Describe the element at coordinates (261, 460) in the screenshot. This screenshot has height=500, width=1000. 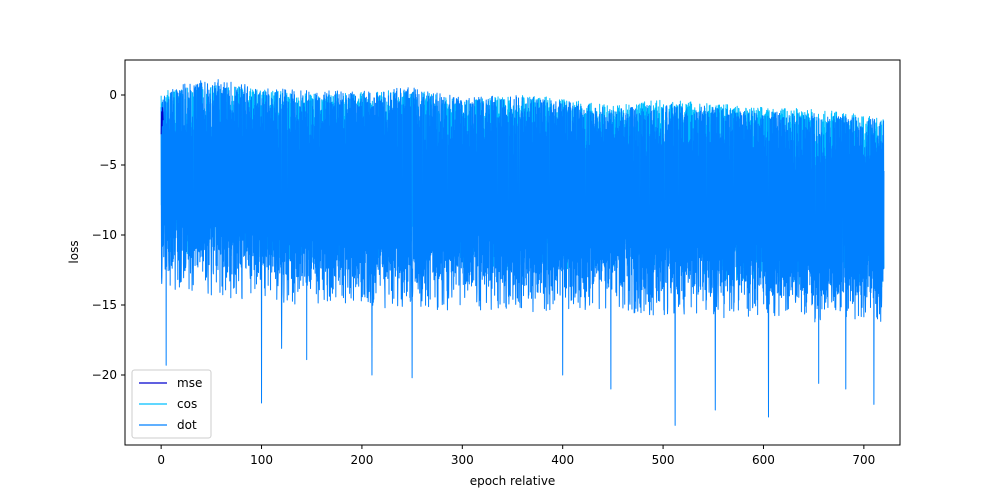
I see `x-tick-label: 100` at that location.